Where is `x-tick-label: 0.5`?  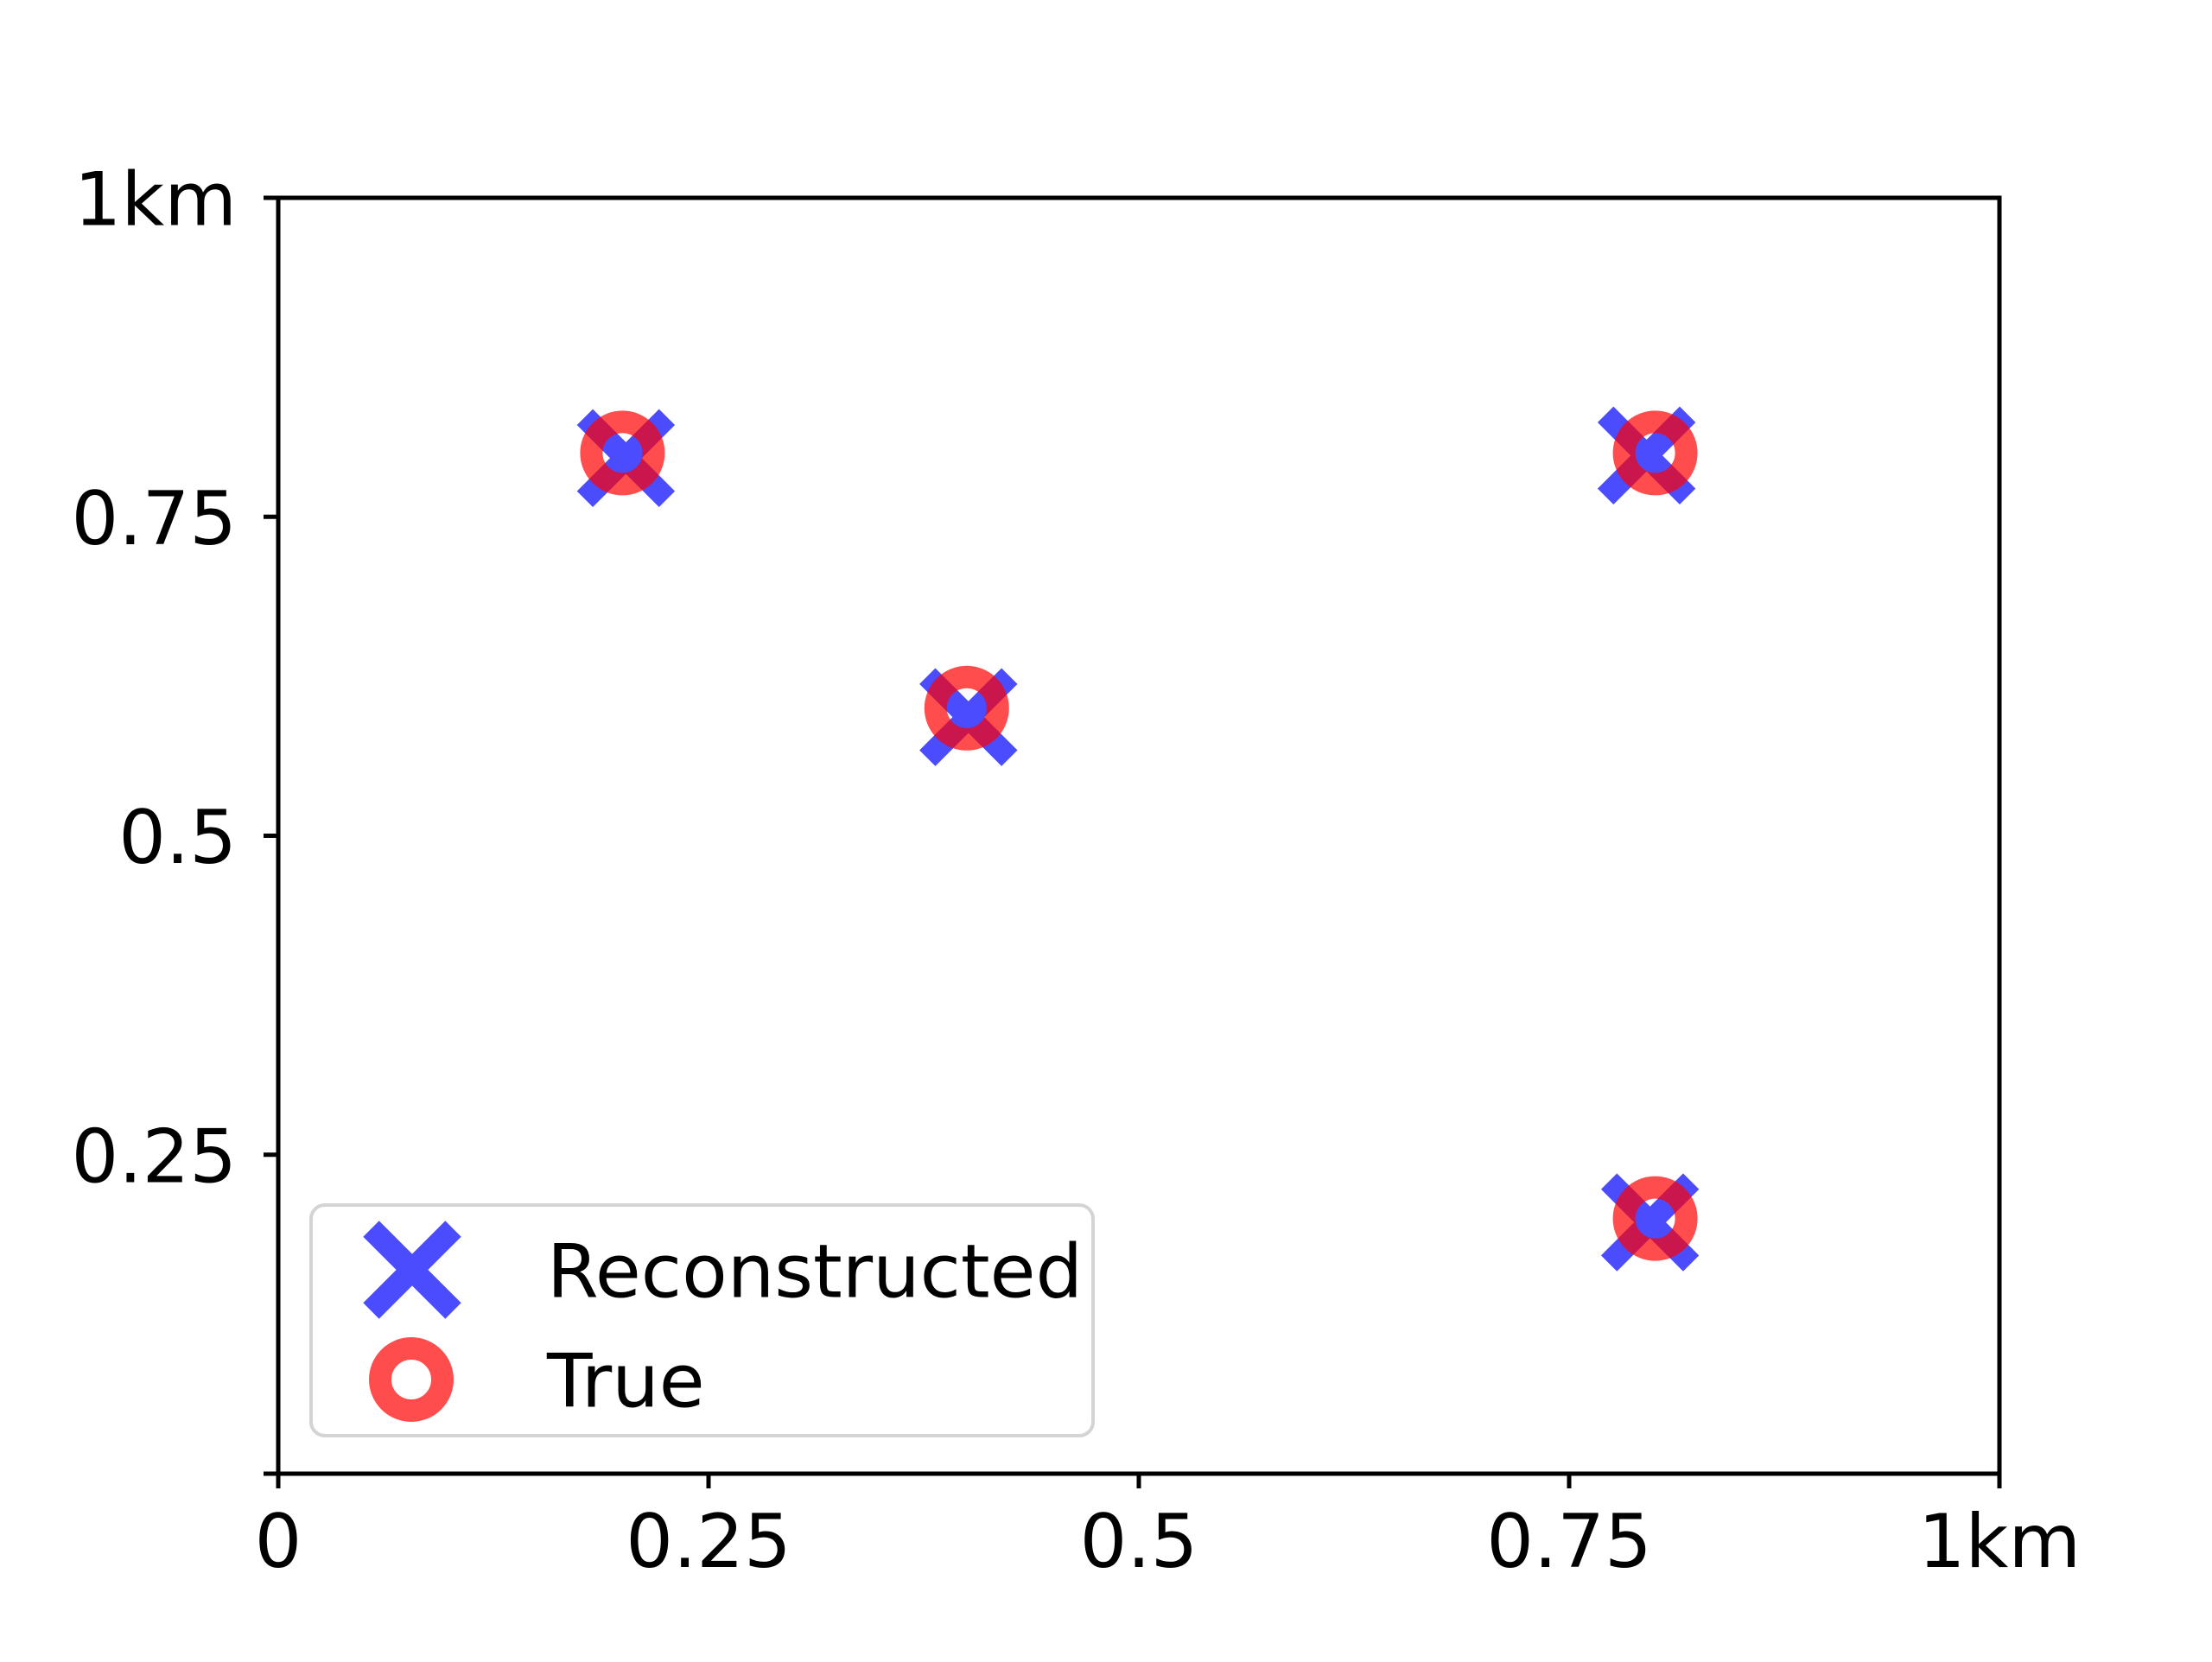 x-tick-label: 0.5 is located at coordinates (1139, 1542).